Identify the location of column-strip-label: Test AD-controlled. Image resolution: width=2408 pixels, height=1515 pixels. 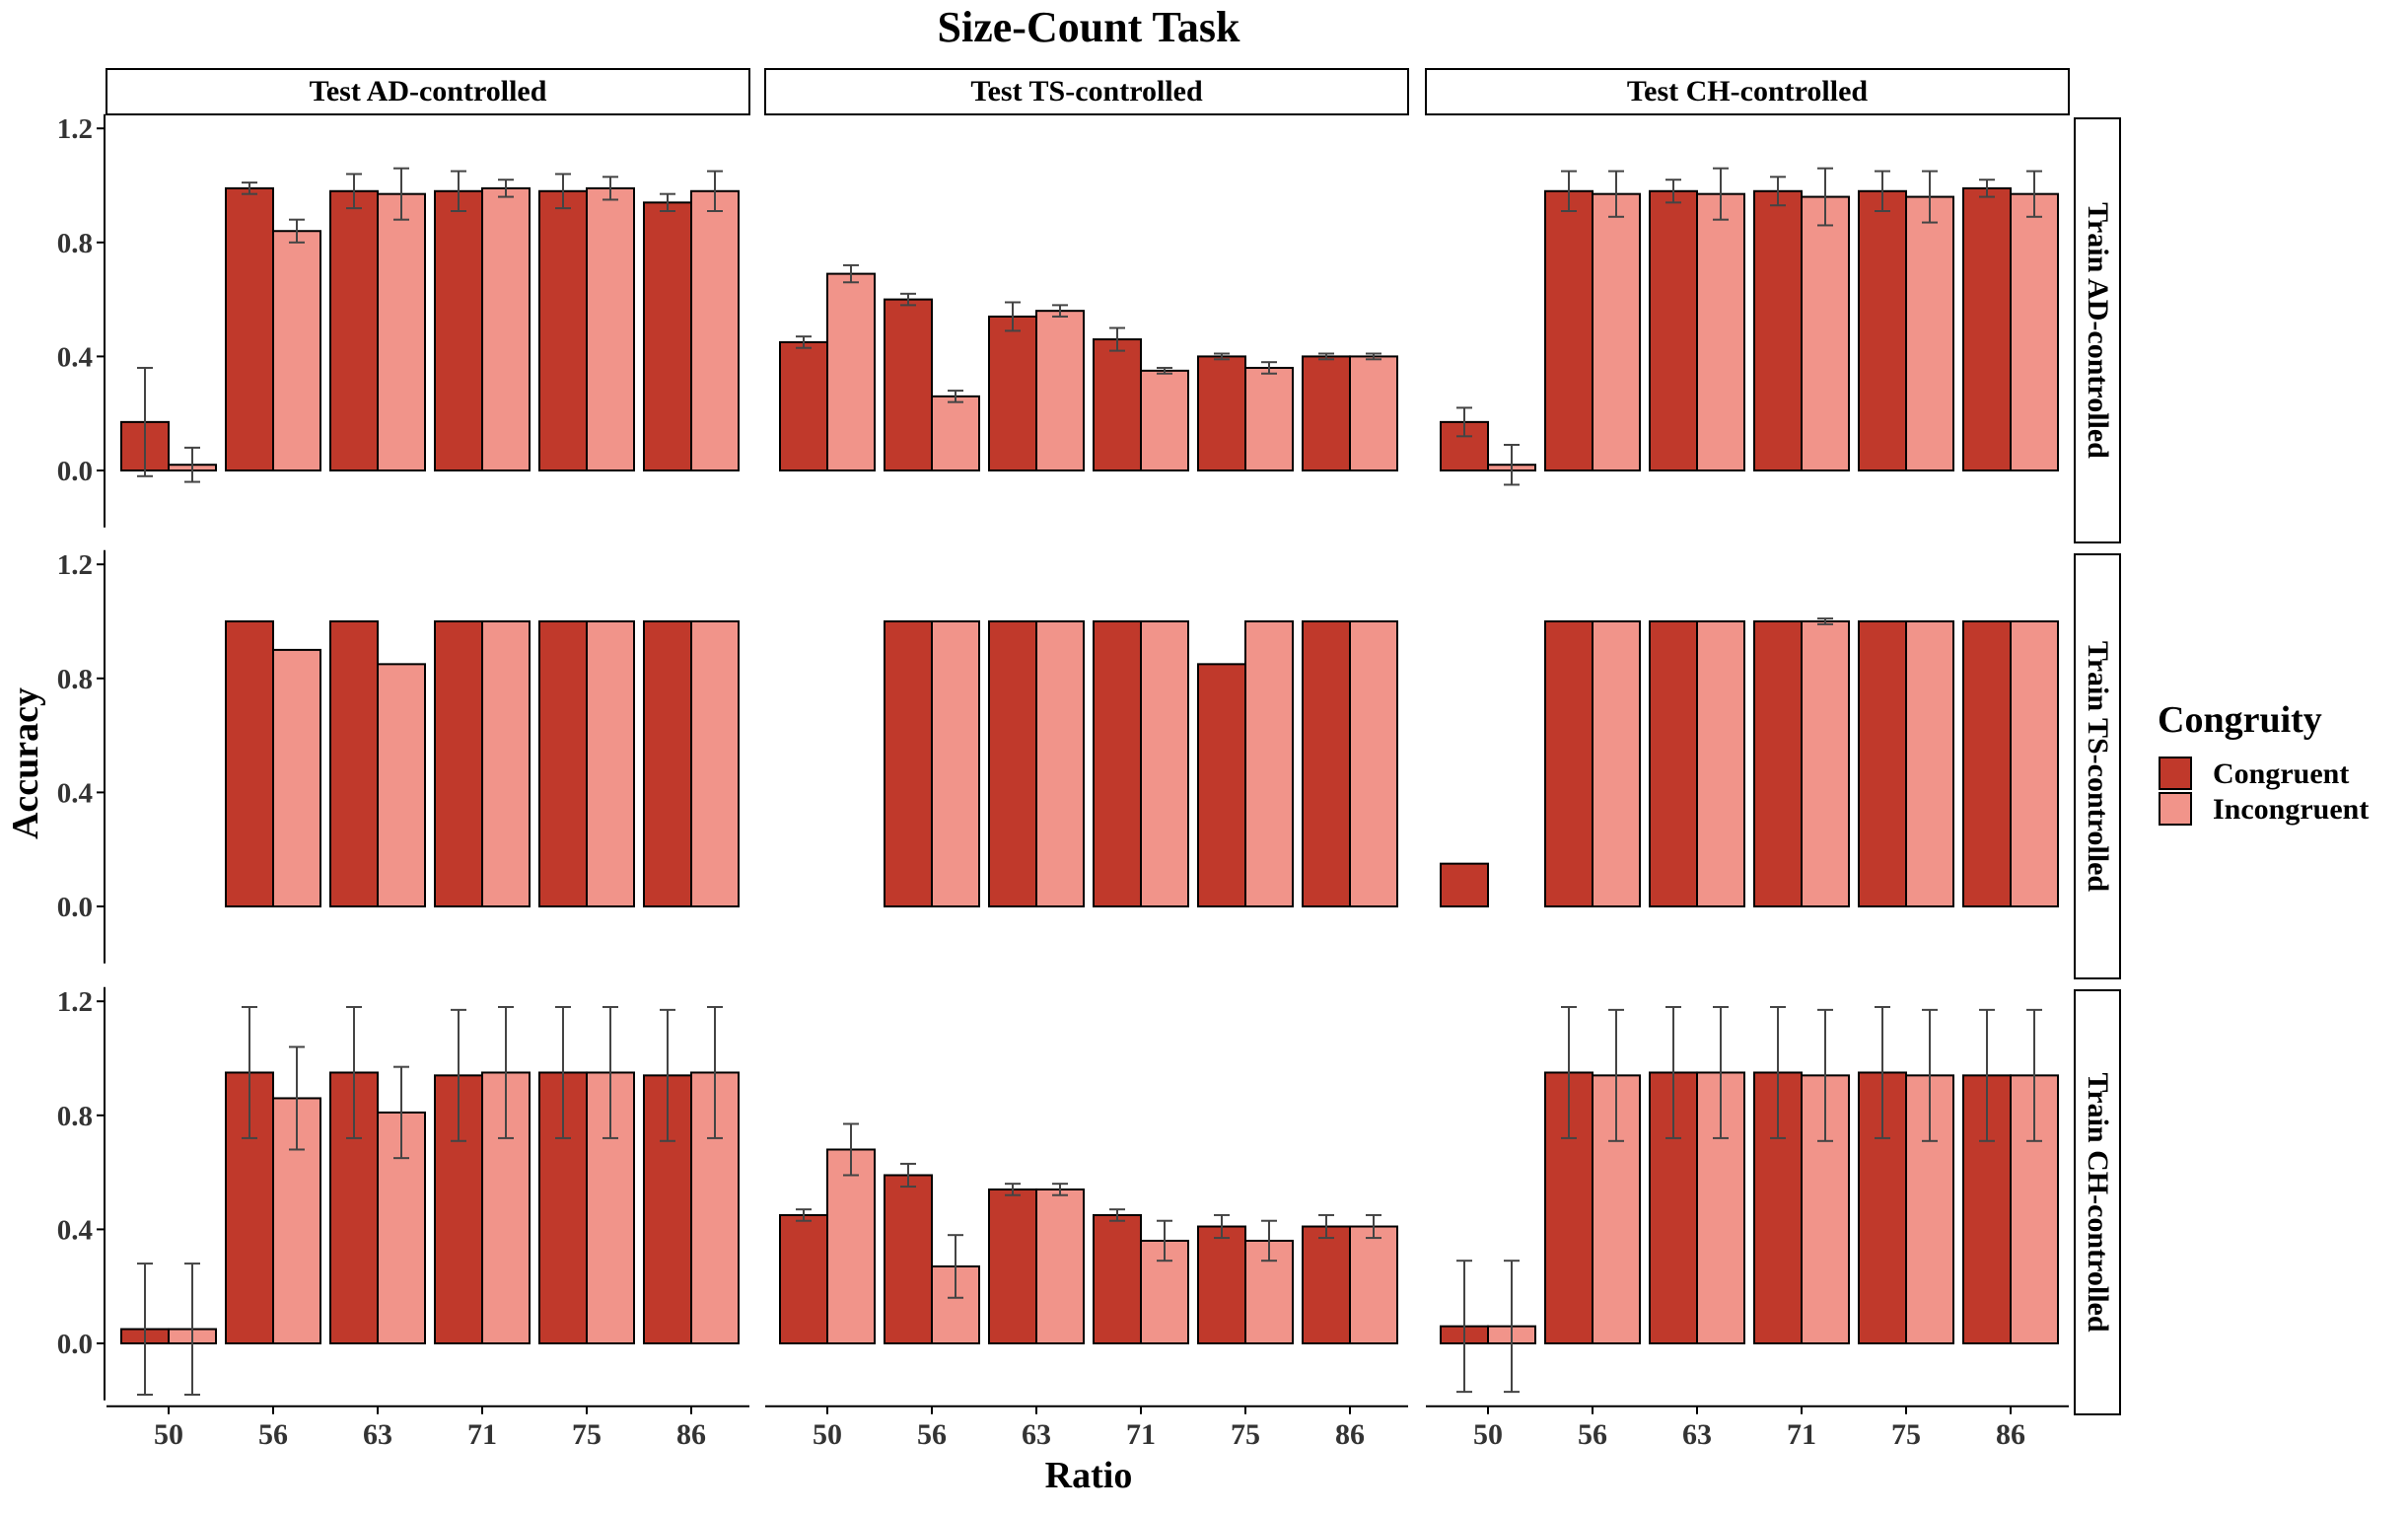
(428, 91).